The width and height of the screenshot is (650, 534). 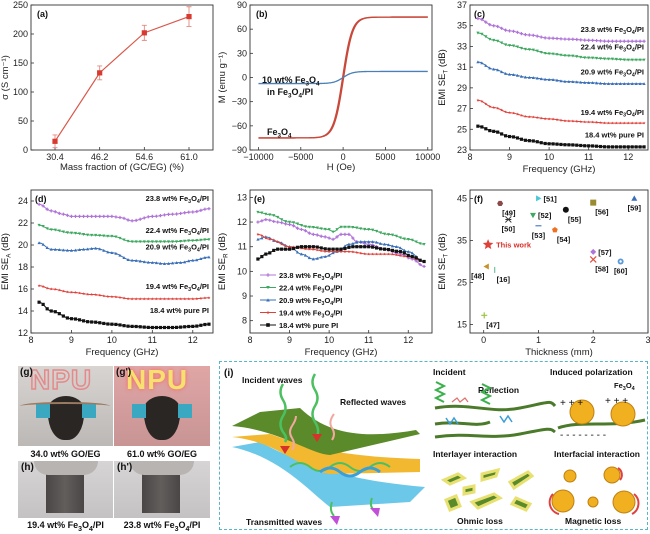 I want to click on point-label: [59], so click(x=635, y=207).